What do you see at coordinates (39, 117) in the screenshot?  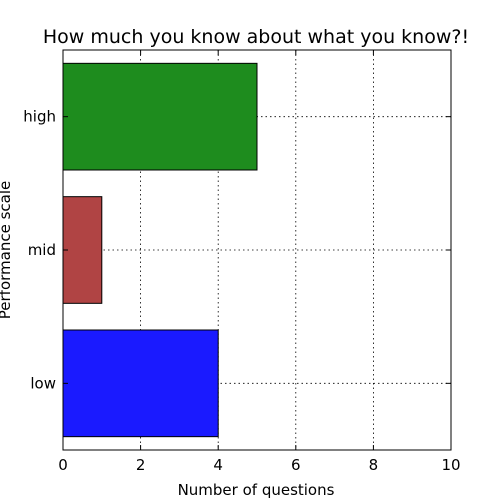 I see `y-tick-label-high: high` at bounding box center [39, 117].